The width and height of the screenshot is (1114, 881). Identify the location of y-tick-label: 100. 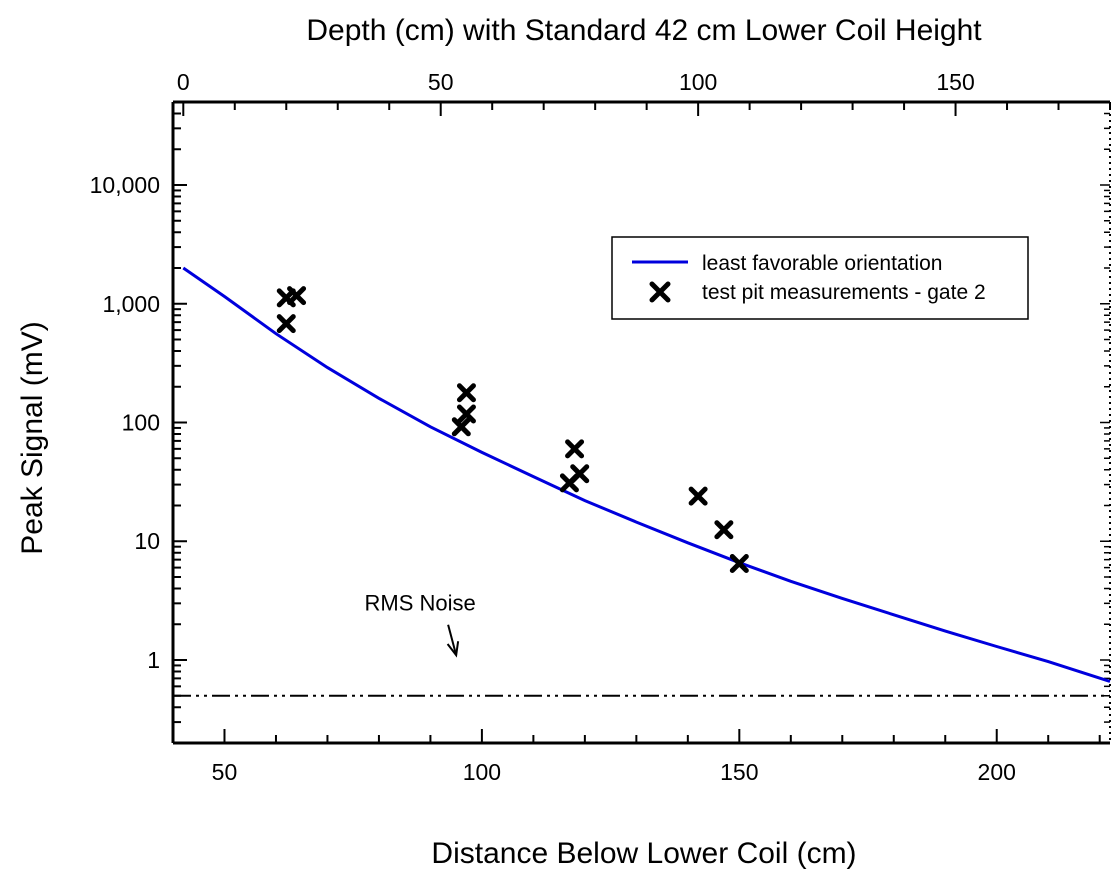
(141, 423).